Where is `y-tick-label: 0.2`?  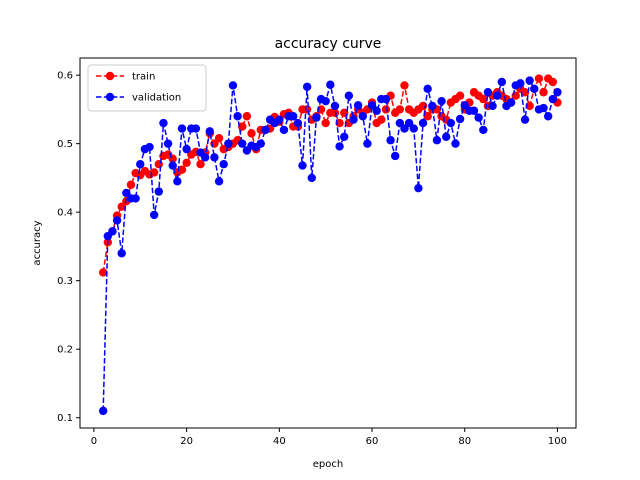
y-tick-label: 0.2 is located at coordinates (65, 350).